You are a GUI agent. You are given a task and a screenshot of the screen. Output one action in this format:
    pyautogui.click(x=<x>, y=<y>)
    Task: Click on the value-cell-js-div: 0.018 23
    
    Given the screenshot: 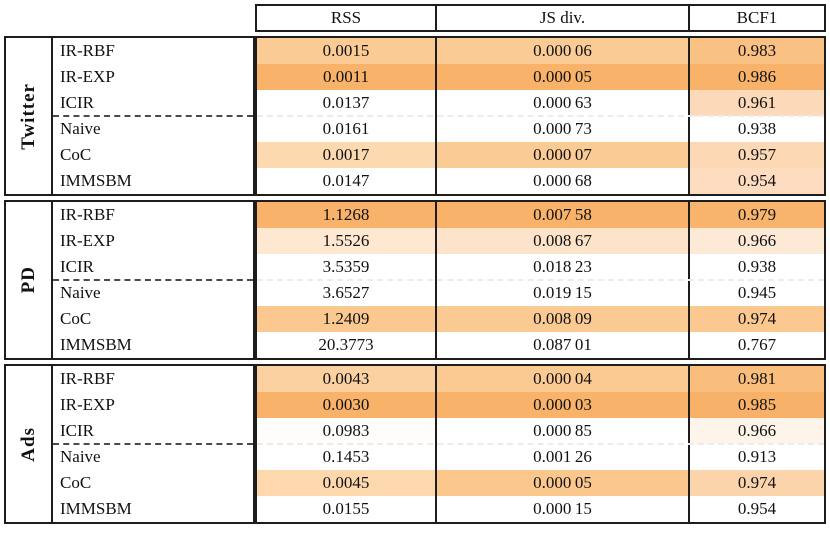 What is the action you would take?
    pyautogui.click(x=561, y=267)
    